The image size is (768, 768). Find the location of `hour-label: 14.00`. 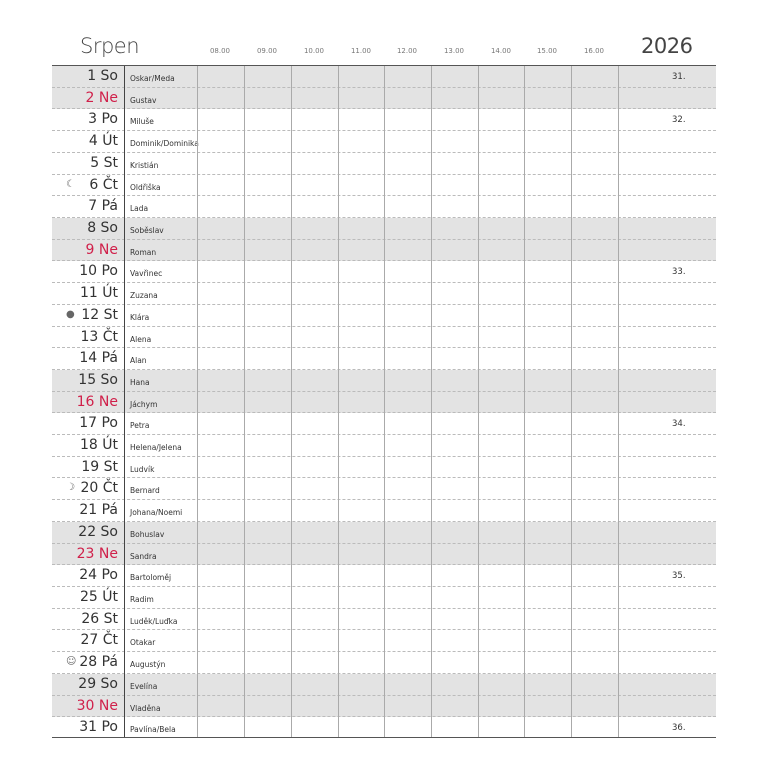

hour-label: 14.00 is located at coordinates (501, 51).